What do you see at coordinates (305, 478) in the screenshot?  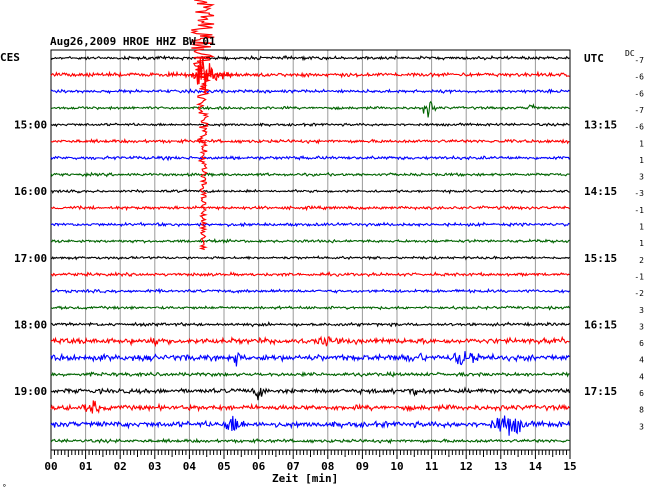 I see `x-axis-label: Zeit [min]` at bounding box center [305, 478].